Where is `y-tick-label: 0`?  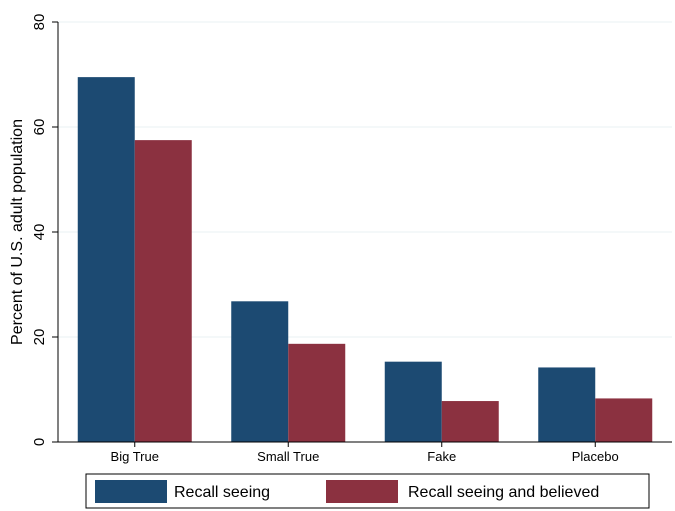 y-tick-label: 0 is located at coordinates (39, 442).